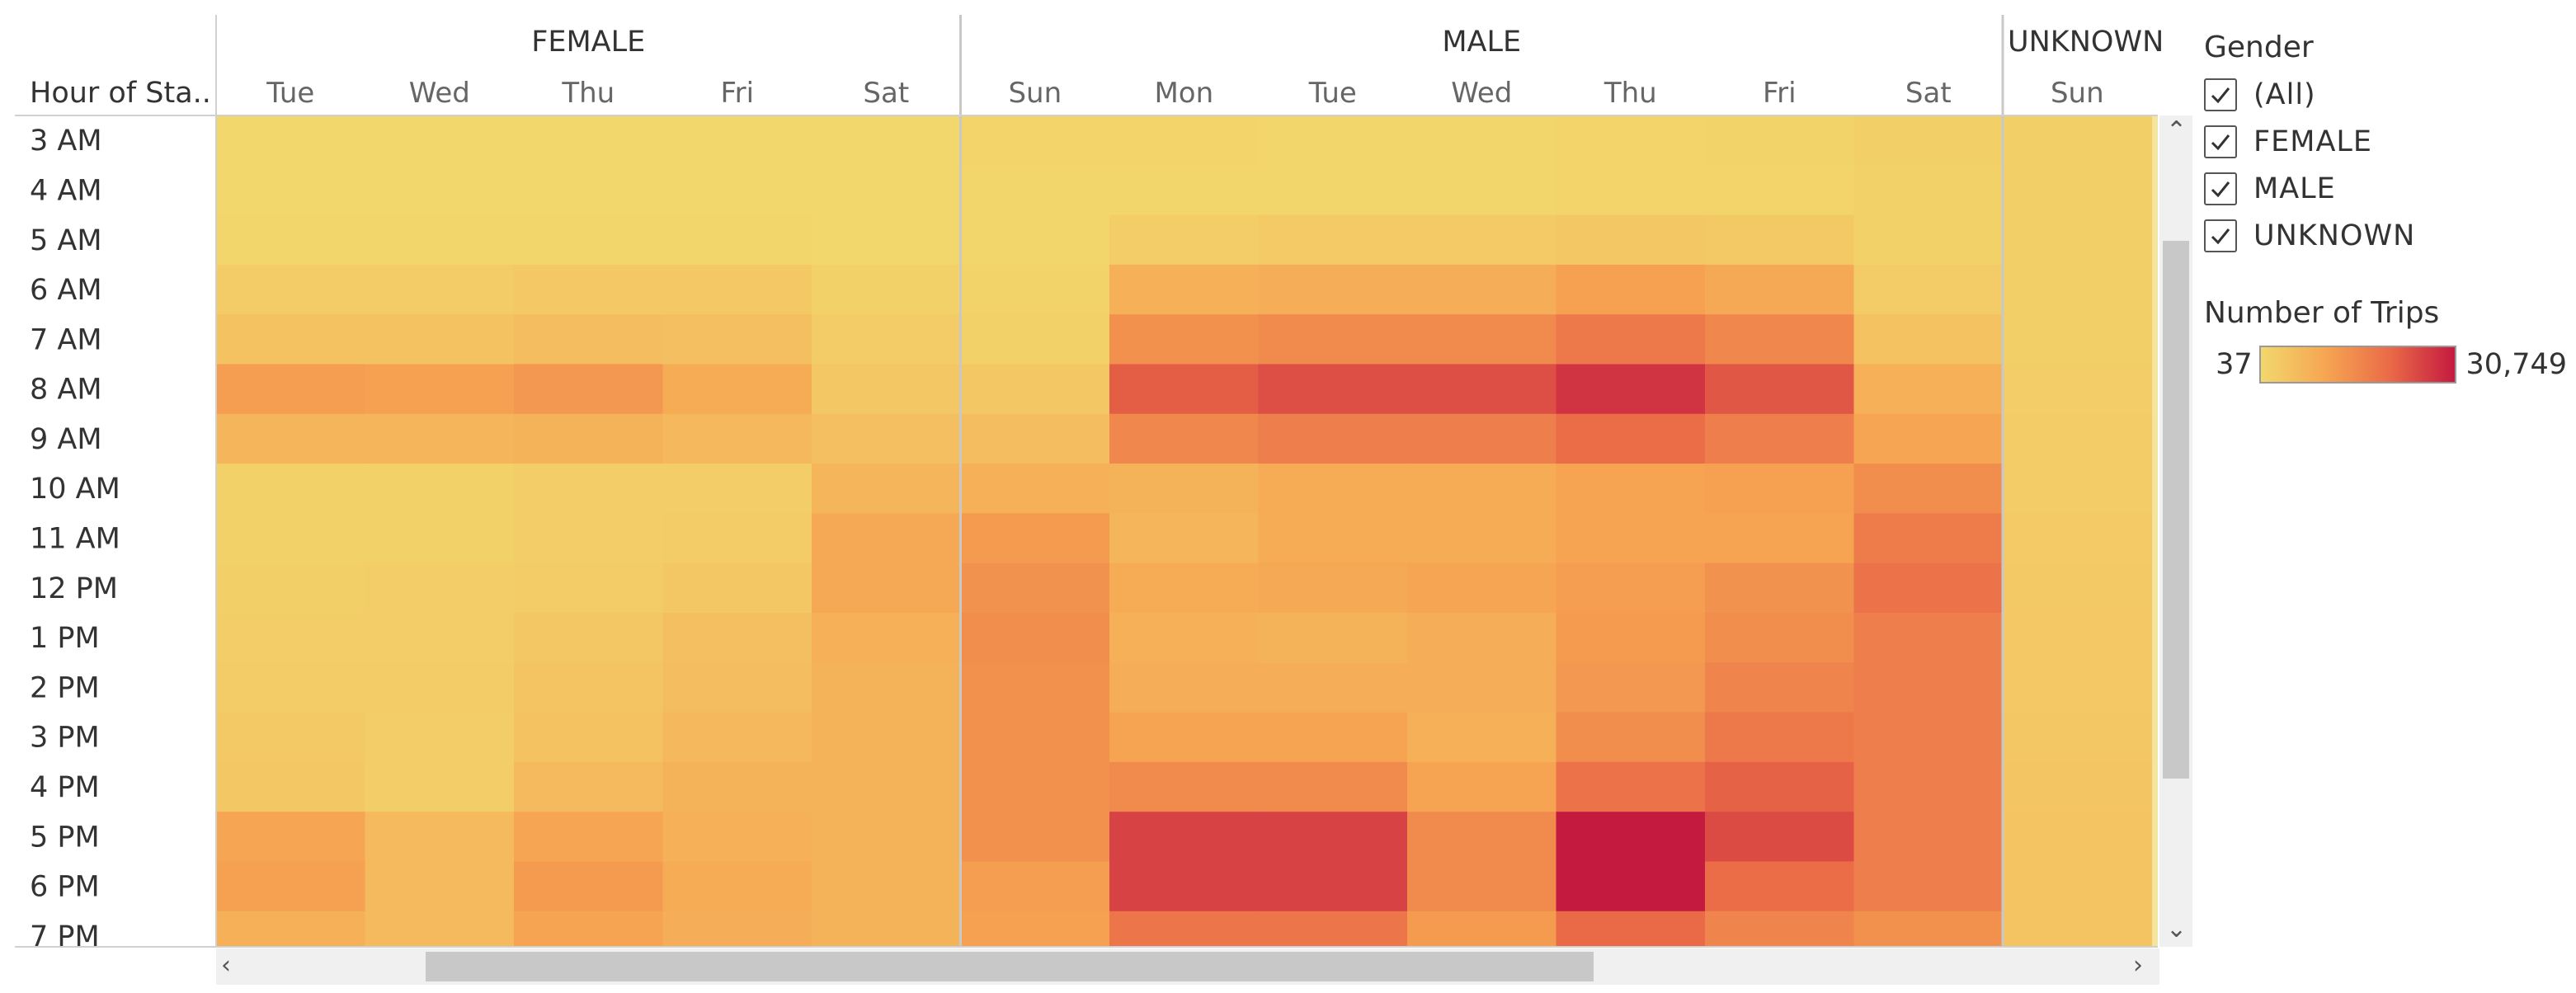  Describe the element at coordinates (2176, 929) in the screenshot. I see `scroll-down-icon: ⌄` at that location.